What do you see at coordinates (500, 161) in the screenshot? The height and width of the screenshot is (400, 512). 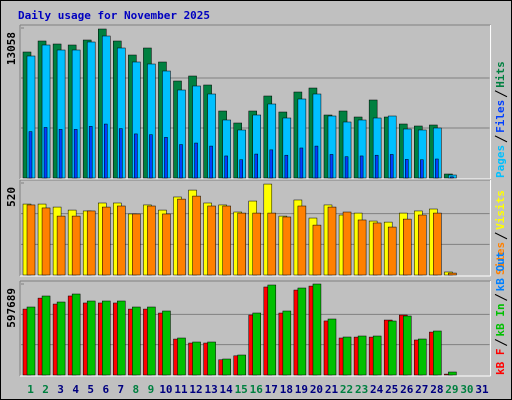 I see `legend-label: Pages` at bounding box center [500, 161].